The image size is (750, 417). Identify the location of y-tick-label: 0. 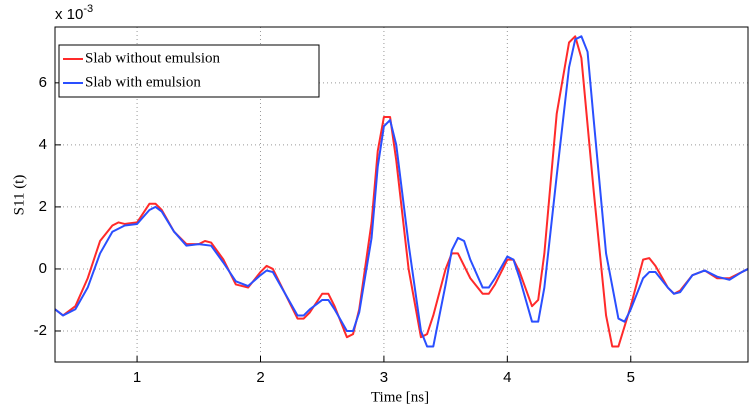
(43, 268).